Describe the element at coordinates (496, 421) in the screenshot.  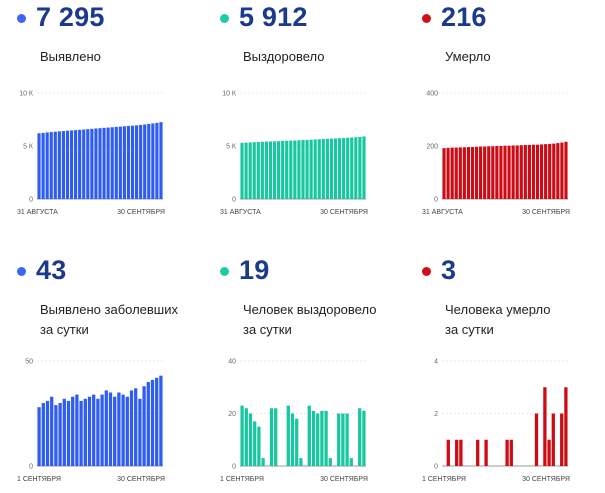
I see `bar-chart: 0 2 4 1 СЕНТЯБРЯ 30 СЕНТЯБРЯ` at that location.